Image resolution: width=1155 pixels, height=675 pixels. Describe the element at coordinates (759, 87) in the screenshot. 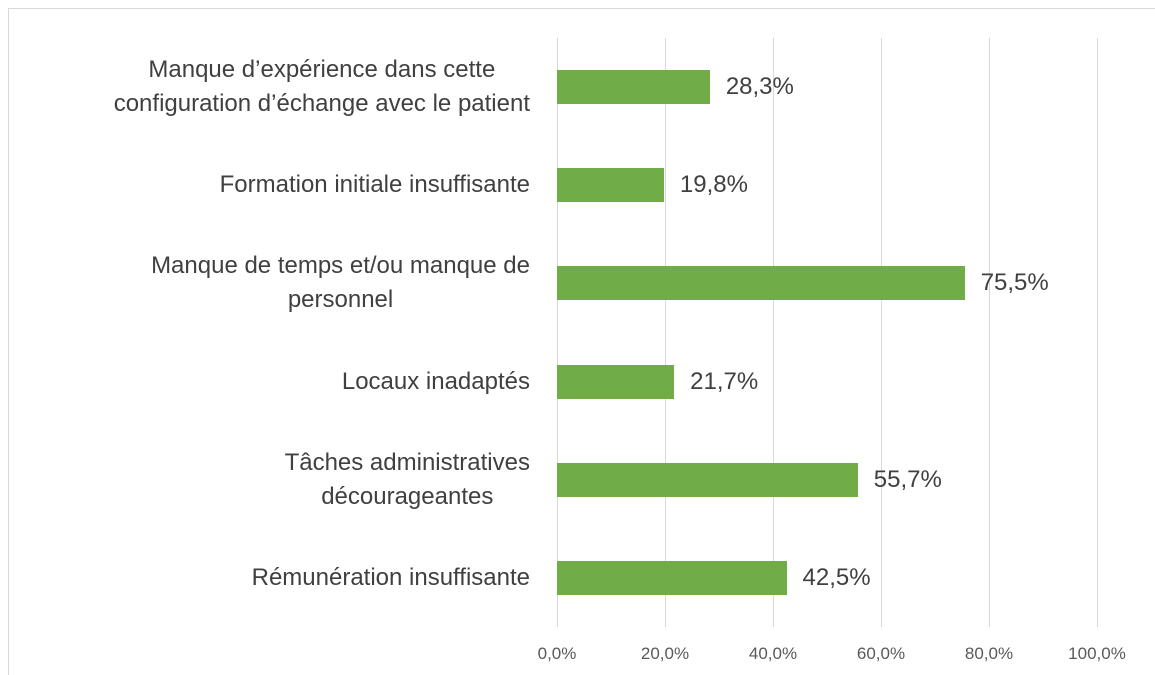

I see `value-label: 28,3%` at that location.